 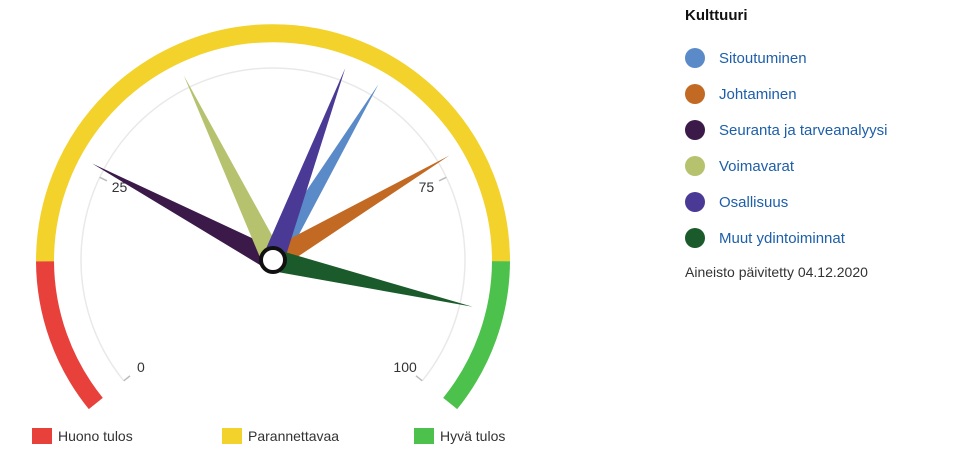 I want to click on legend-label-johtaminen: Johtaminen, so click(x=758, y=94).